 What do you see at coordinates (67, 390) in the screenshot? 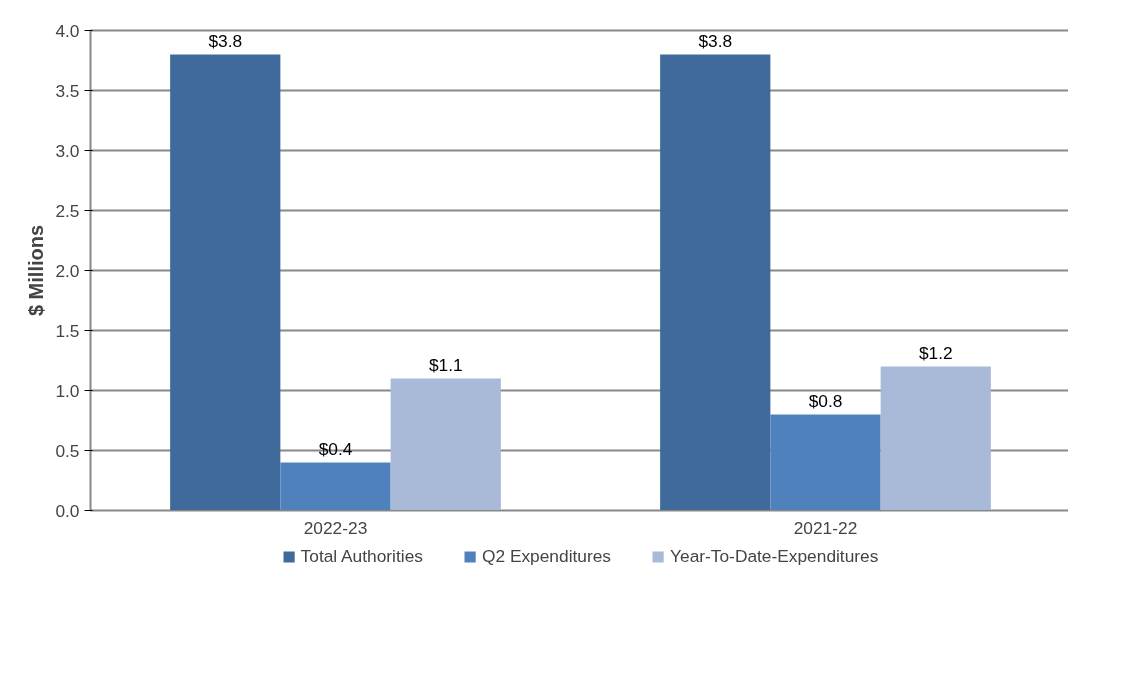
I see `y-tick-label: 1.0` at bounding box center [67, 390].